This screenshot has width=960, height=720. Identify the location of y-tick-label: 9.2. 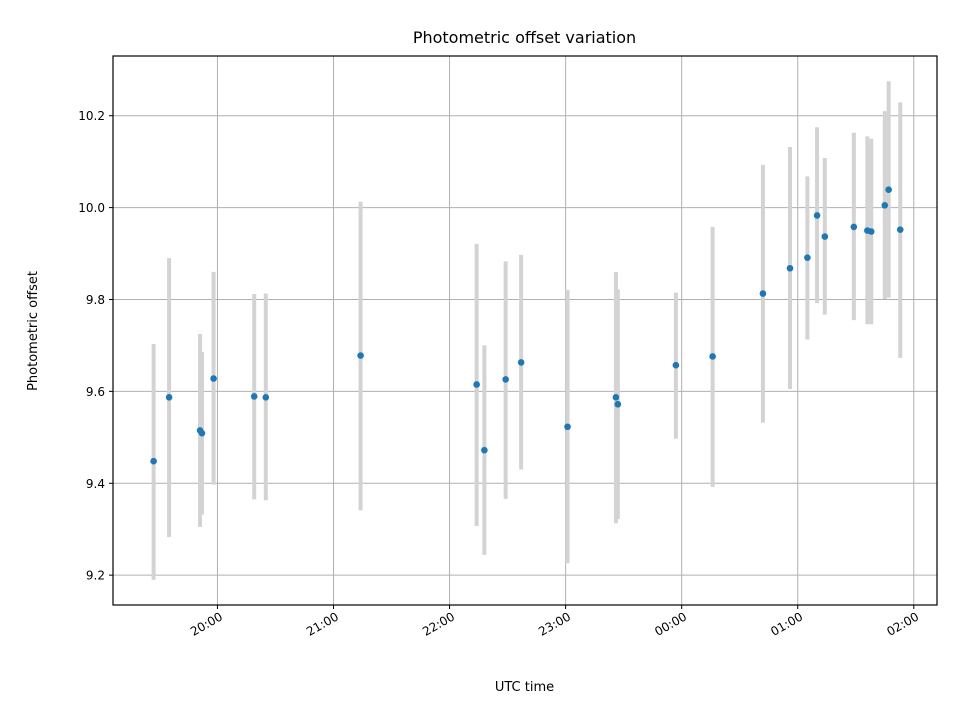
(95, 576).